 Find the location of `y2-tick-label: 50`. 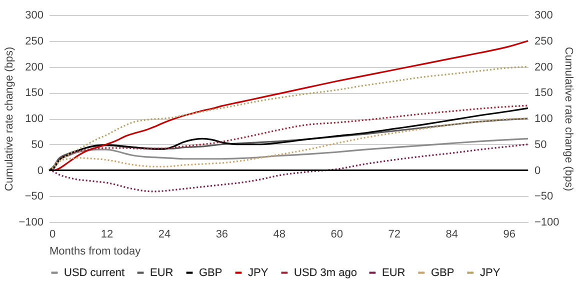

y2-tick-label: 50 is located at coordinates (540, 144).